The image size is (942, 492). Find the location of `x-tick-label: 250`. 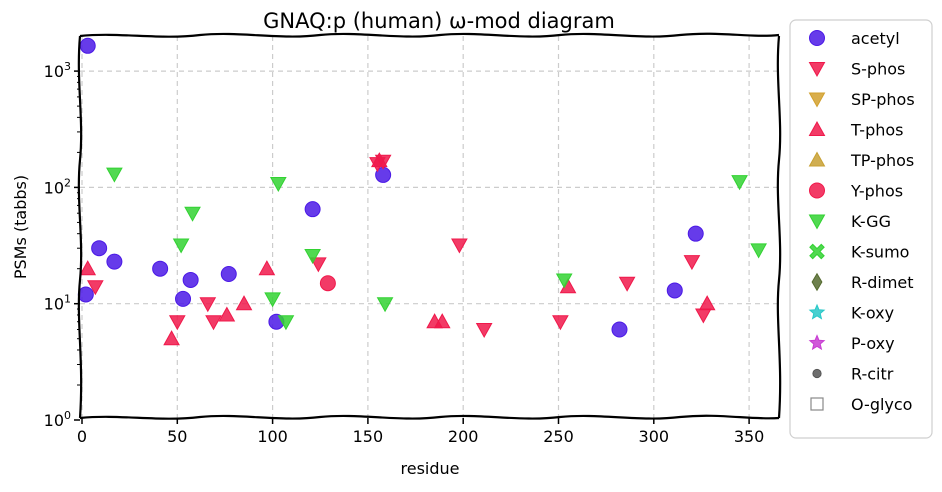

x-tick-label: 250 is located at coordinates (558, 436).